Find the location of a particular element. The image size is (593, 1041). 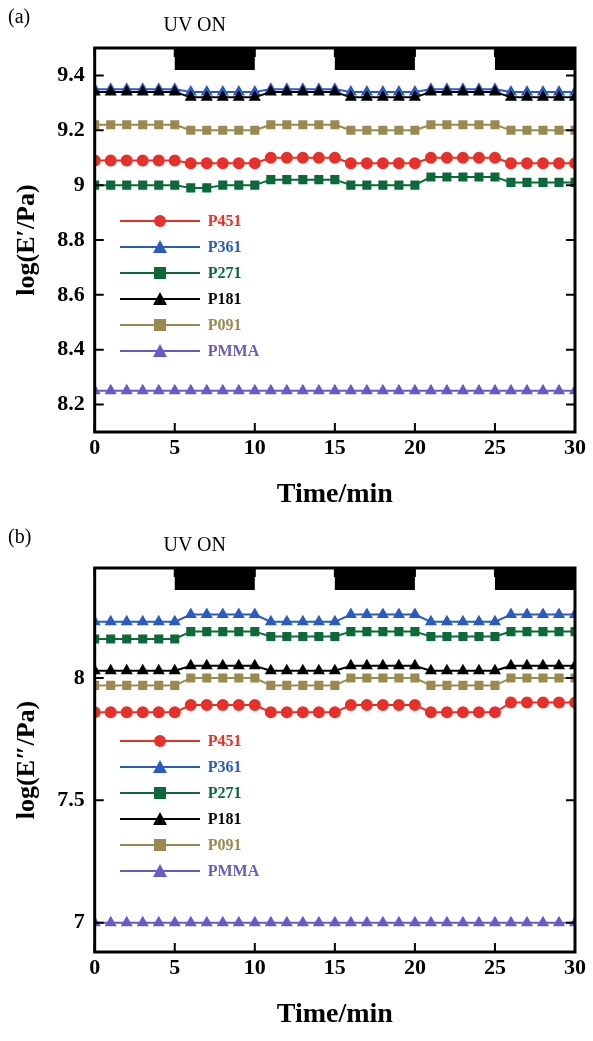

y-tick-label: 8.8 is located at coordinates (71, 238).